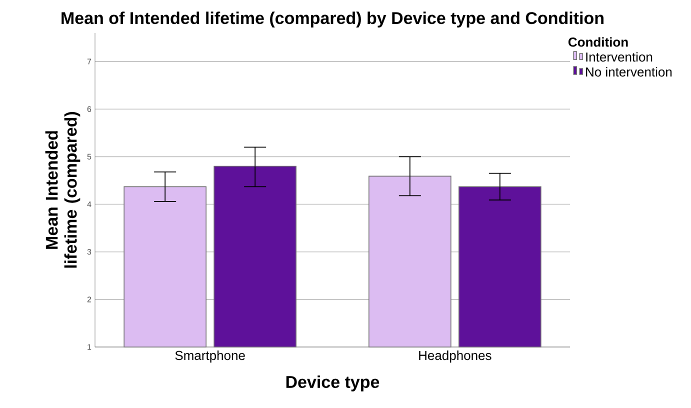 The width and height of the screenshot is (691, 408). Describe the element at coordinates (89, 252) in the screenshot. I see `y-tick-label: 3` at that location.